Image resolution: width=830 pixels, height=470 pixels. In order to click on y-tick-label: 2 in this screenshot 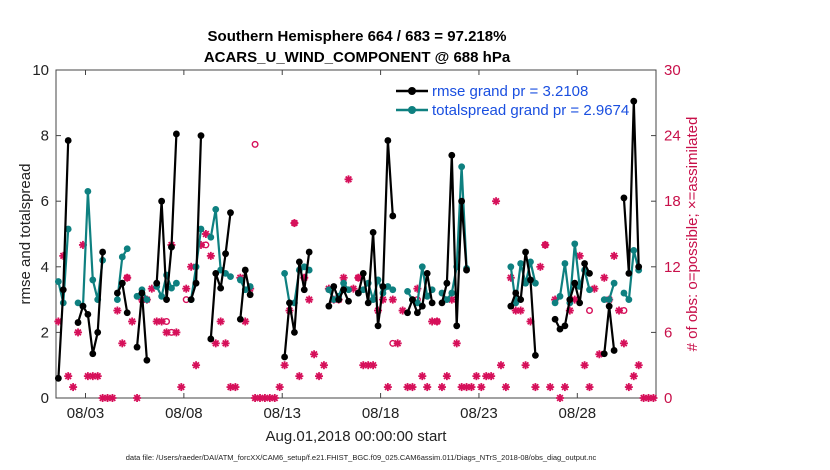, I will do `click(45, 332)`.